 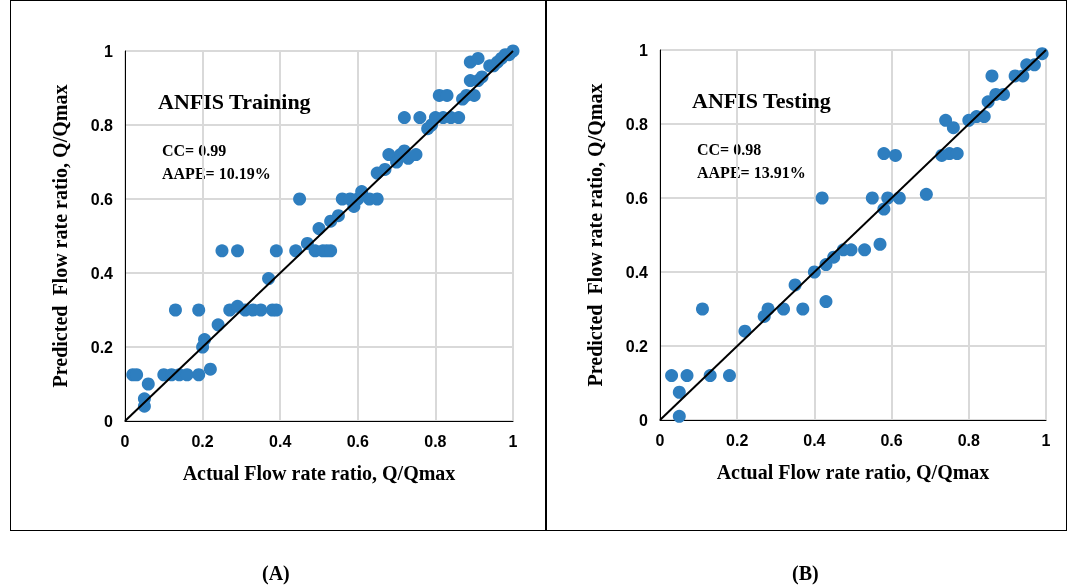 What do you see at coordinates (805, 573) in the screenshot?
I see `text: (B)` at bounding box center [805, 573].